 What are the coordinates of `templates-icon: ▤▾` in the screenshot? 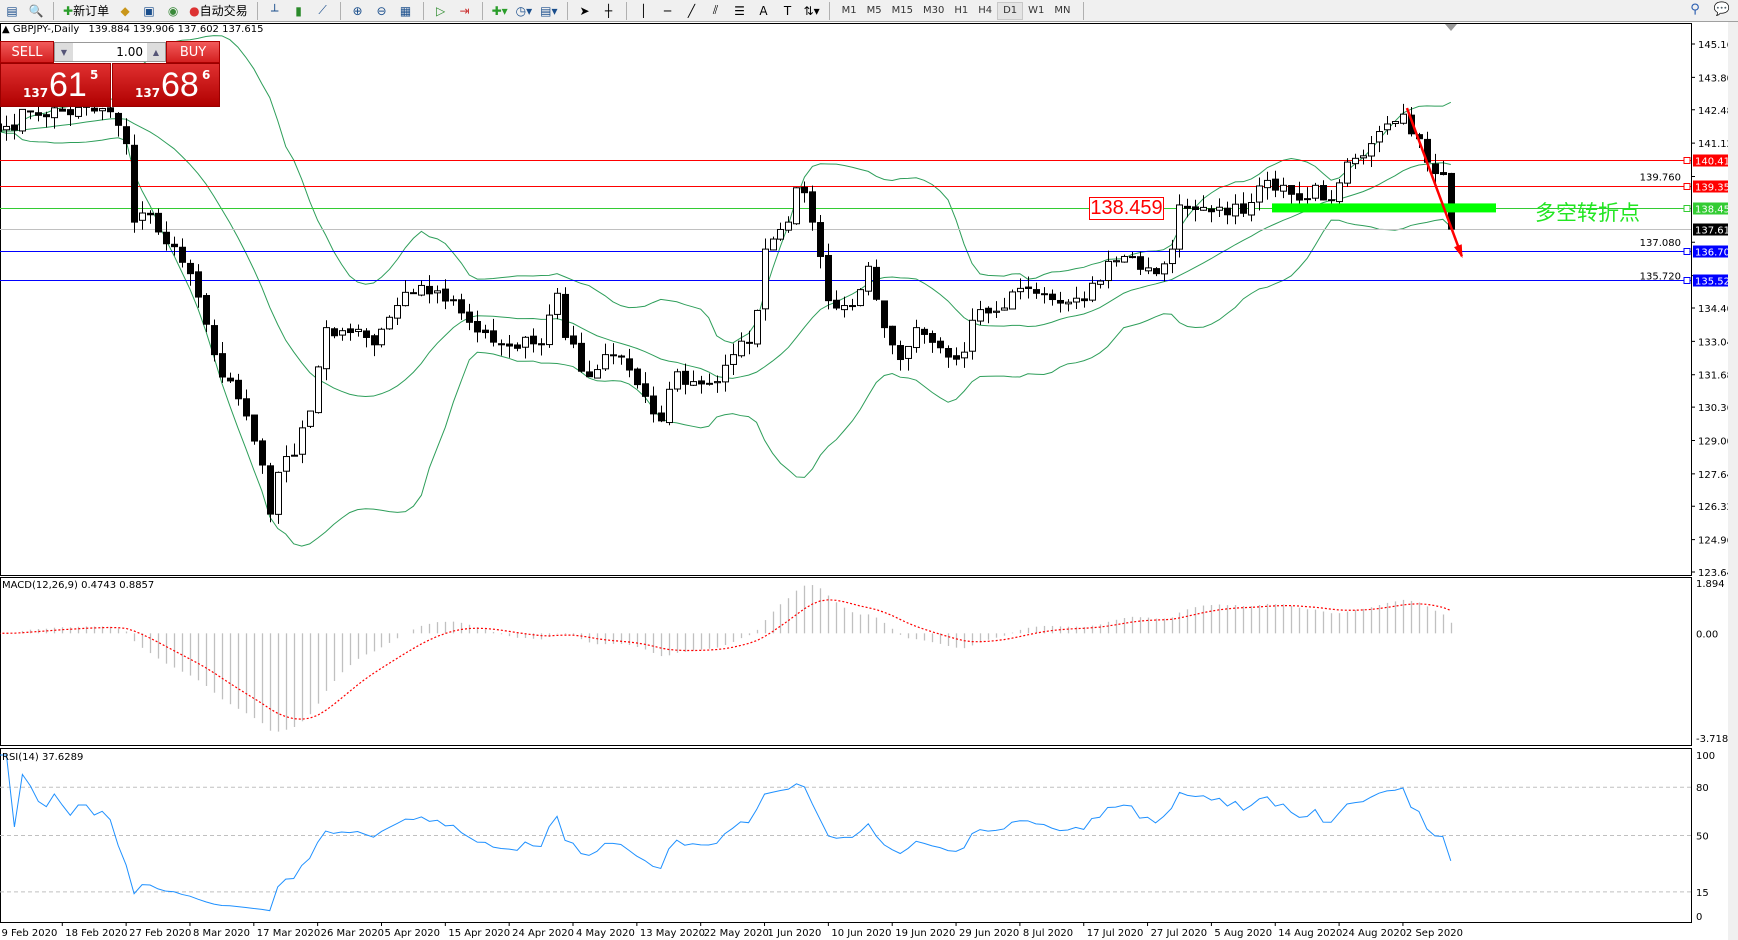 It's located at (549, 10).